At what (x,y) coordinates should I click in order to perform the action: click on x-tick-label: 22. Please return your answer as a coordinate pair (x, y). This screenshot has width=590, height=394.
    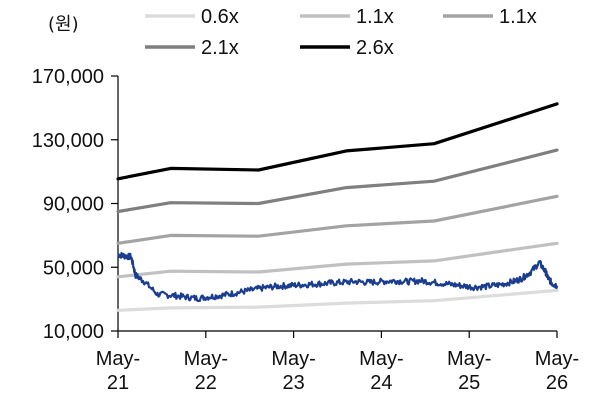
    Looking at the image, I should click on (206, 383).